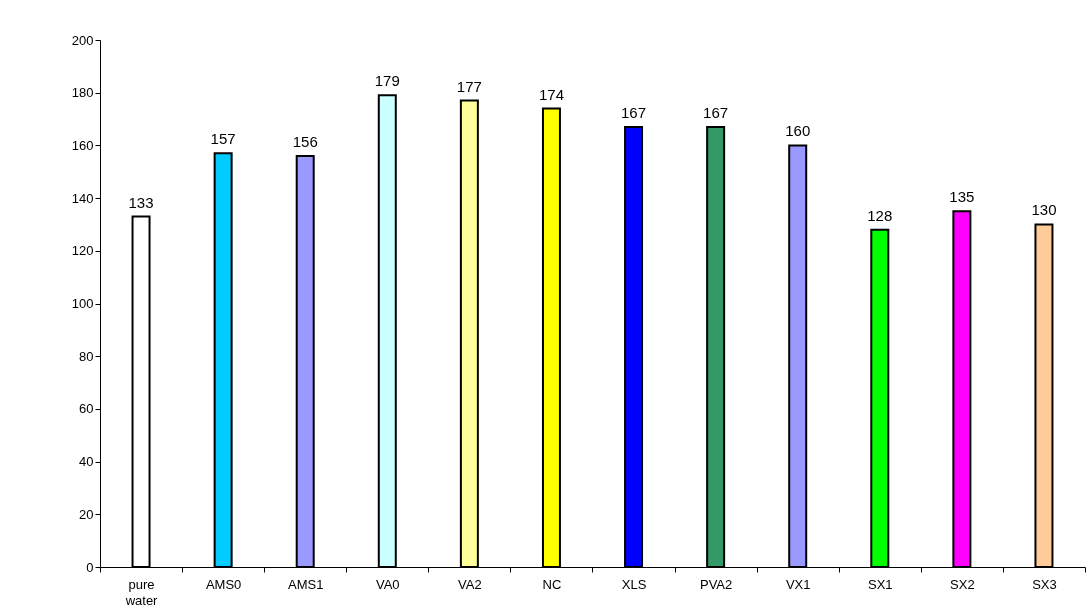 The height and width of the screenshot is (605, 1092). What do you see at coordinates (223, 139) in the screenshot?
I see `data-label: 157` at bounding box center [223, 139].